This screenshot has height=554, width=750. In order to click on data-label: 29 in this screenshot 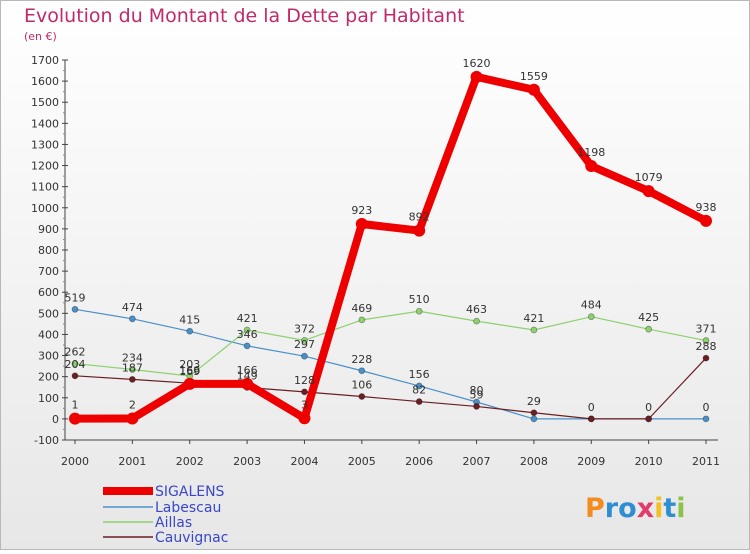, I will do `click(534, 401)`.